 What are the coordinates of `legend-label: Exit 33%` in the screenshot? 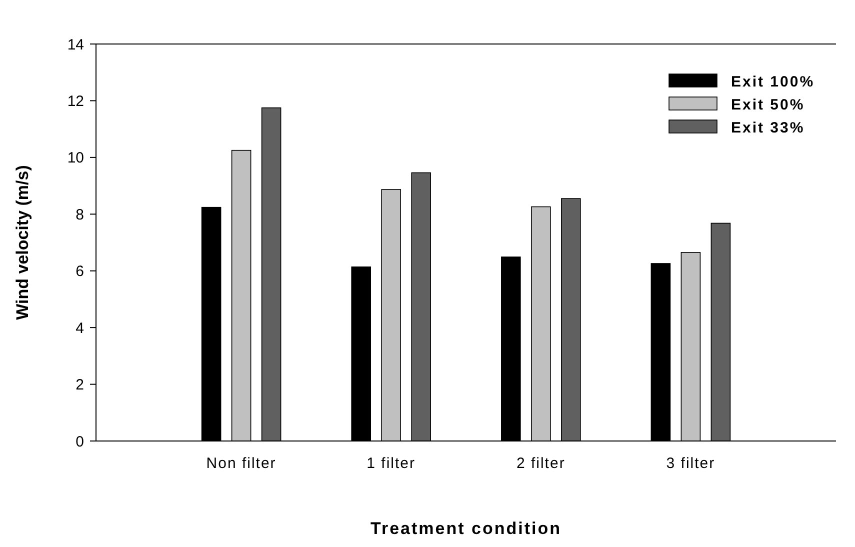 It's located at (768, 127).